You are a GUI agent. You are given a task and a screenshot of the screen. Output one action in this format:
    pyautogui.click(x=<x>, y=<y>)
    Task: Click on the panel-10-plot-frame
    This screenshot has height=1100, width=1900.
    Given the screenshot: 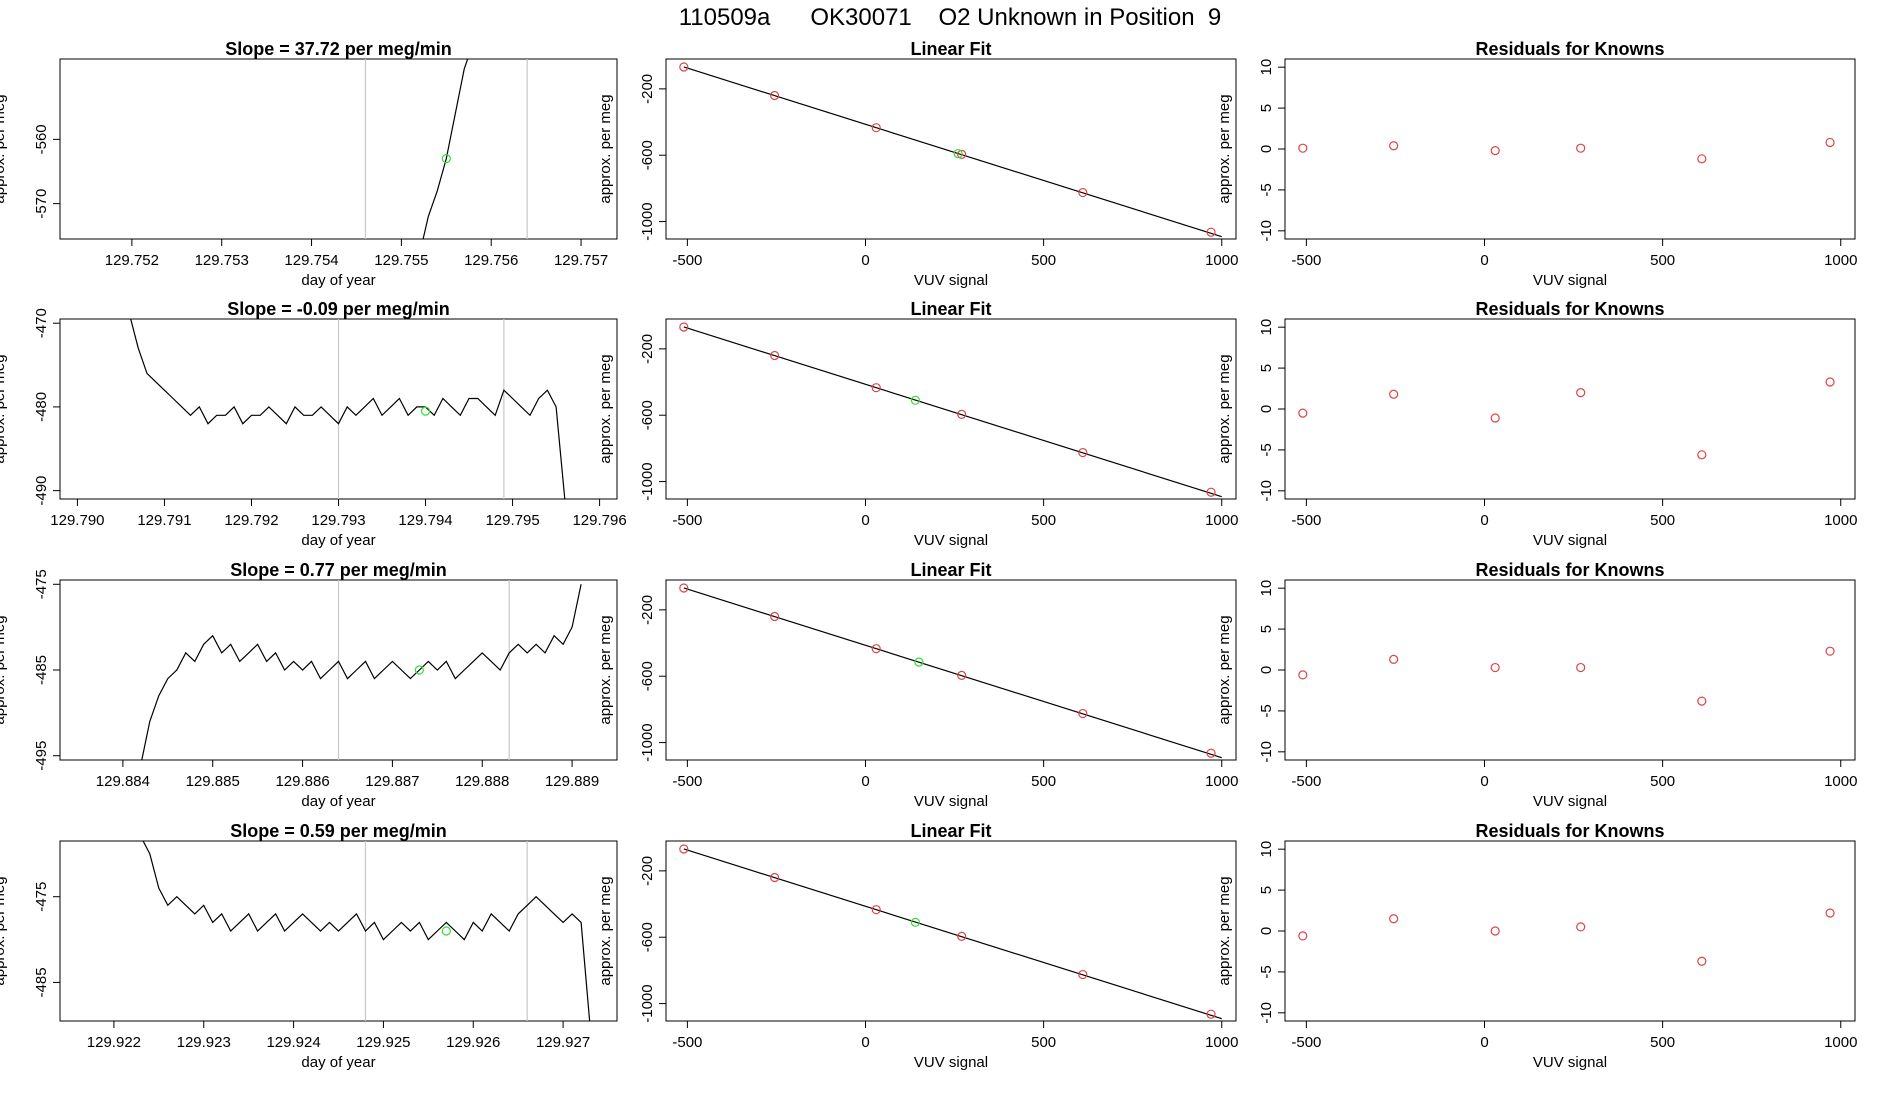 What is the action you would take?
    pyautogui.click(x=1570, y=670)
    